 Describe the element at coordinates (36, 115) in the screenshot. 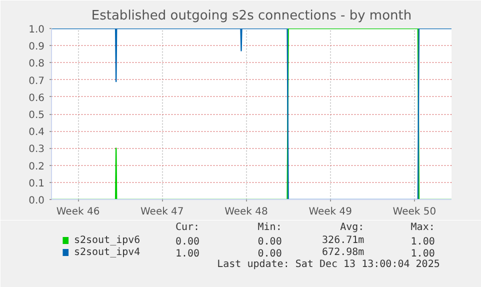

I see `y-tick-label: 0.5` at that location.